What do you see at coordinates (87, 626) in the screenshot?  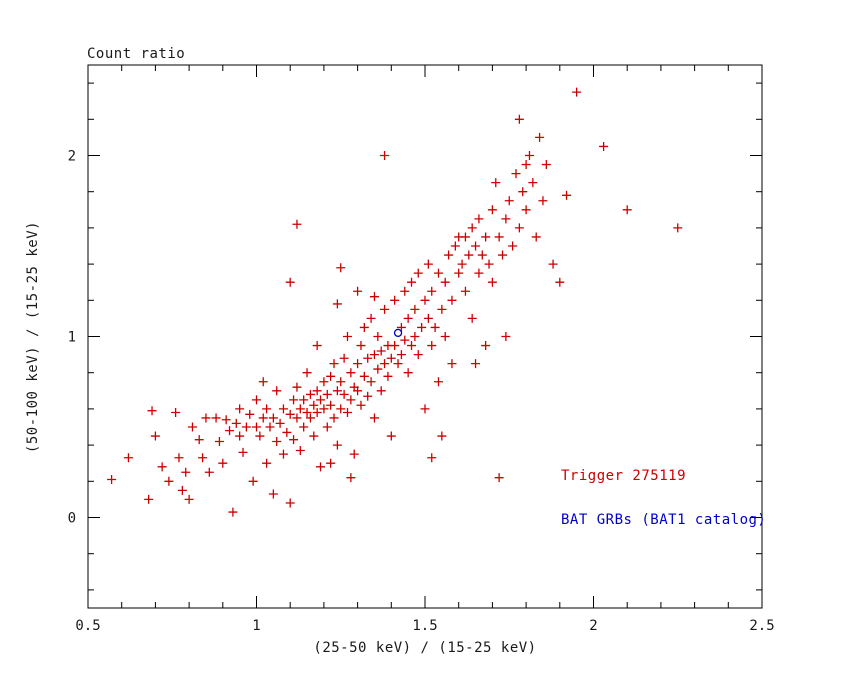 I see `svg-text: 0.5` at bounding box center [87, 626].